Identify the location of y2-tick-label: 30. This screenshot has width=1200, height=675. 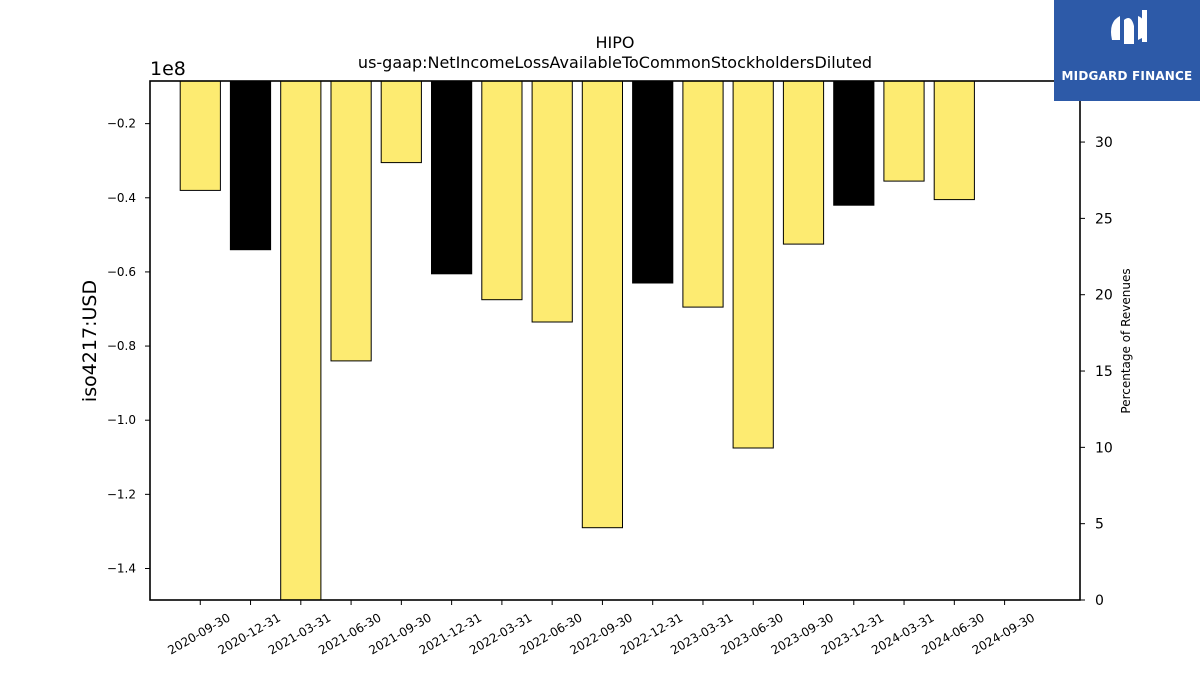
(1104, 143).